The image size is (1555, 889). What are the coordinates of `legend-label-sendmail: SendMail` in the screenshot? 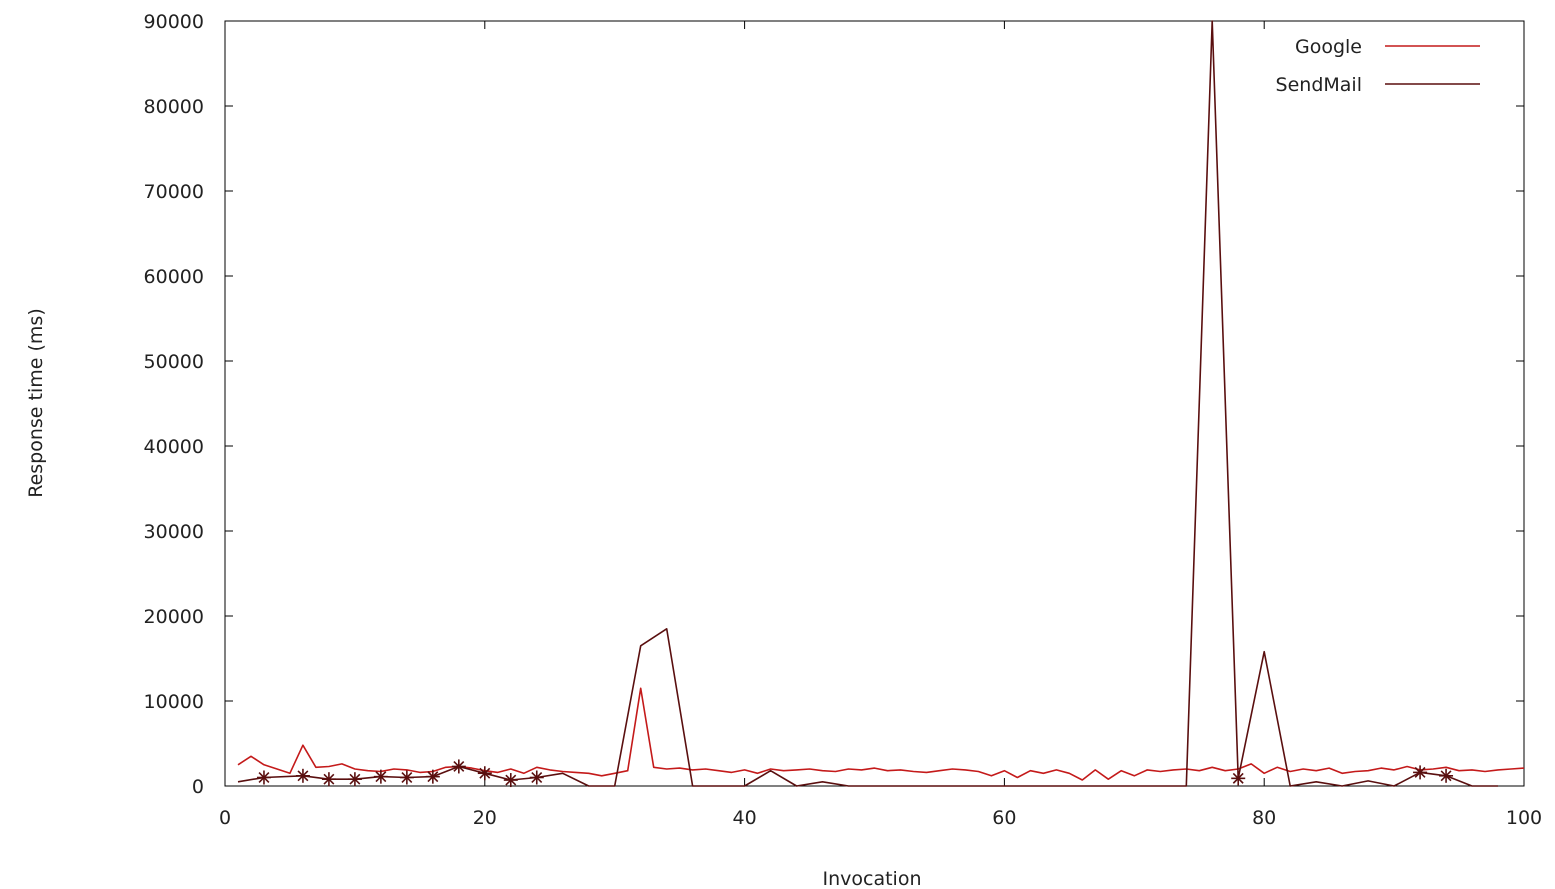 It's located at (1319, 85).